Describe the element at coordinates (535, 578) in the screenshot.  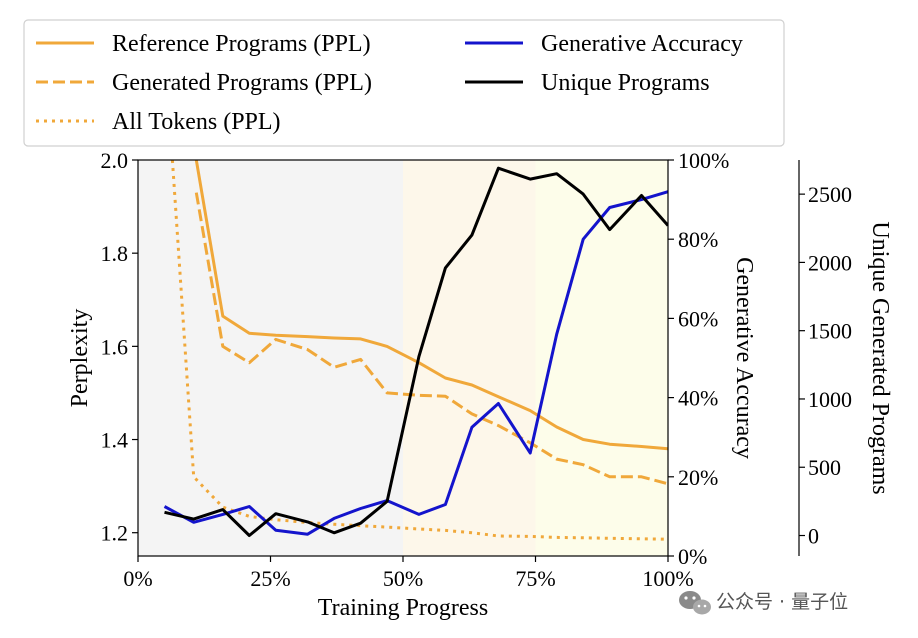
I see `x-tick-label: 75%` at that location.